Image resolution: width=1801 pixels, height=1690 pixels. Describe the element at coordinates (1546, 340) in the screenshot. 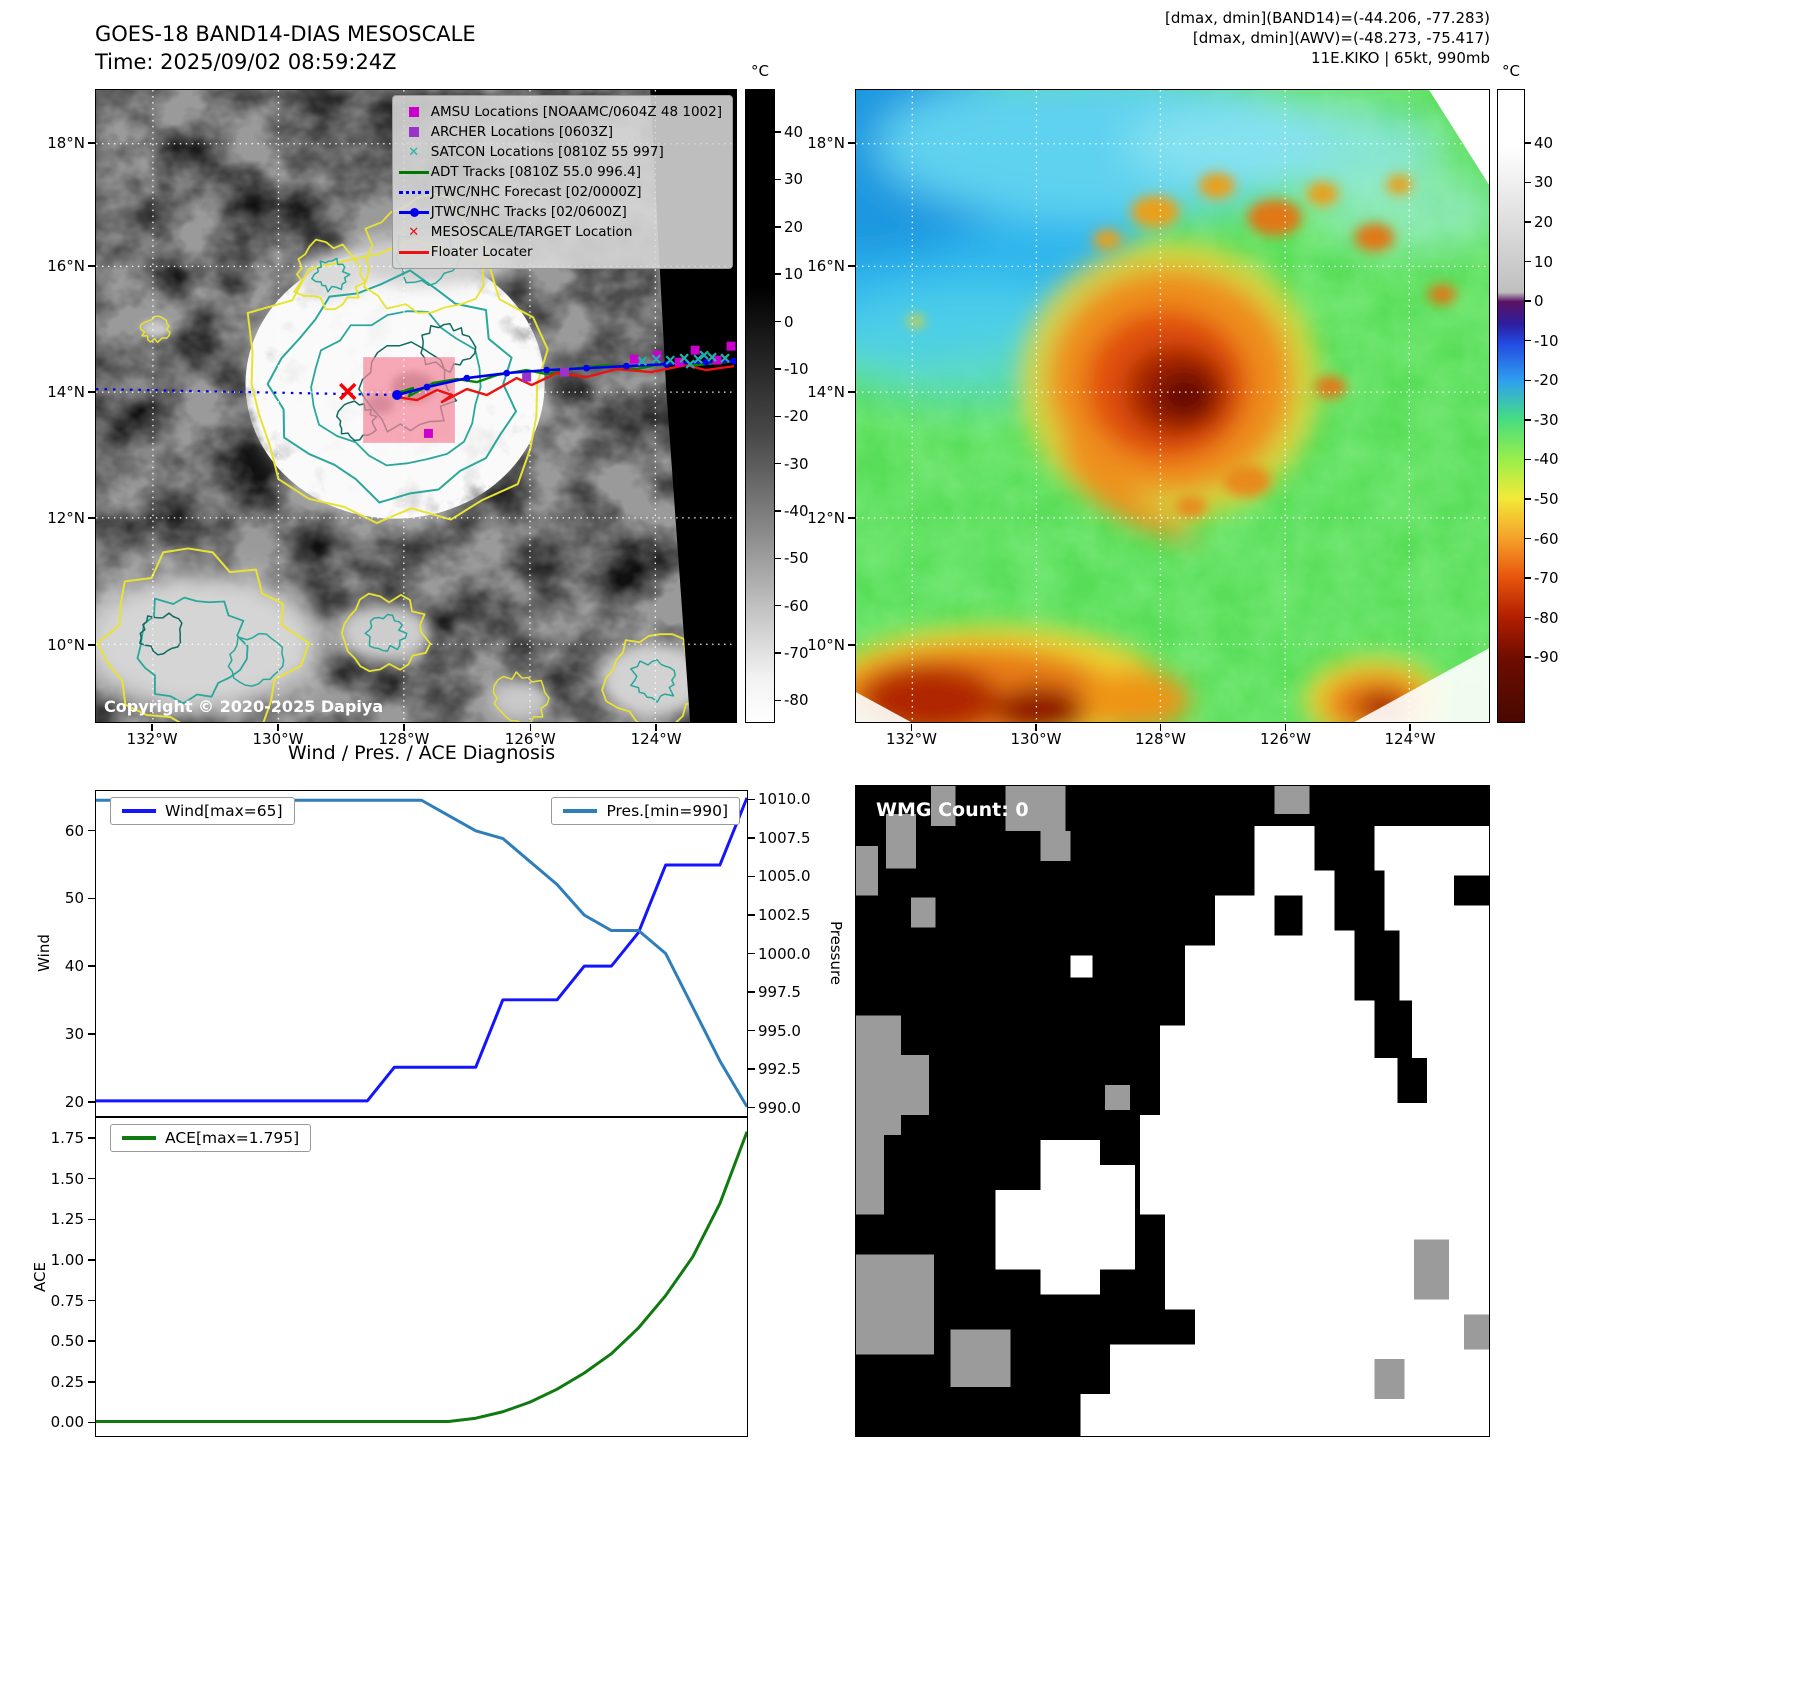

I see `tick-label: -10` at that location.